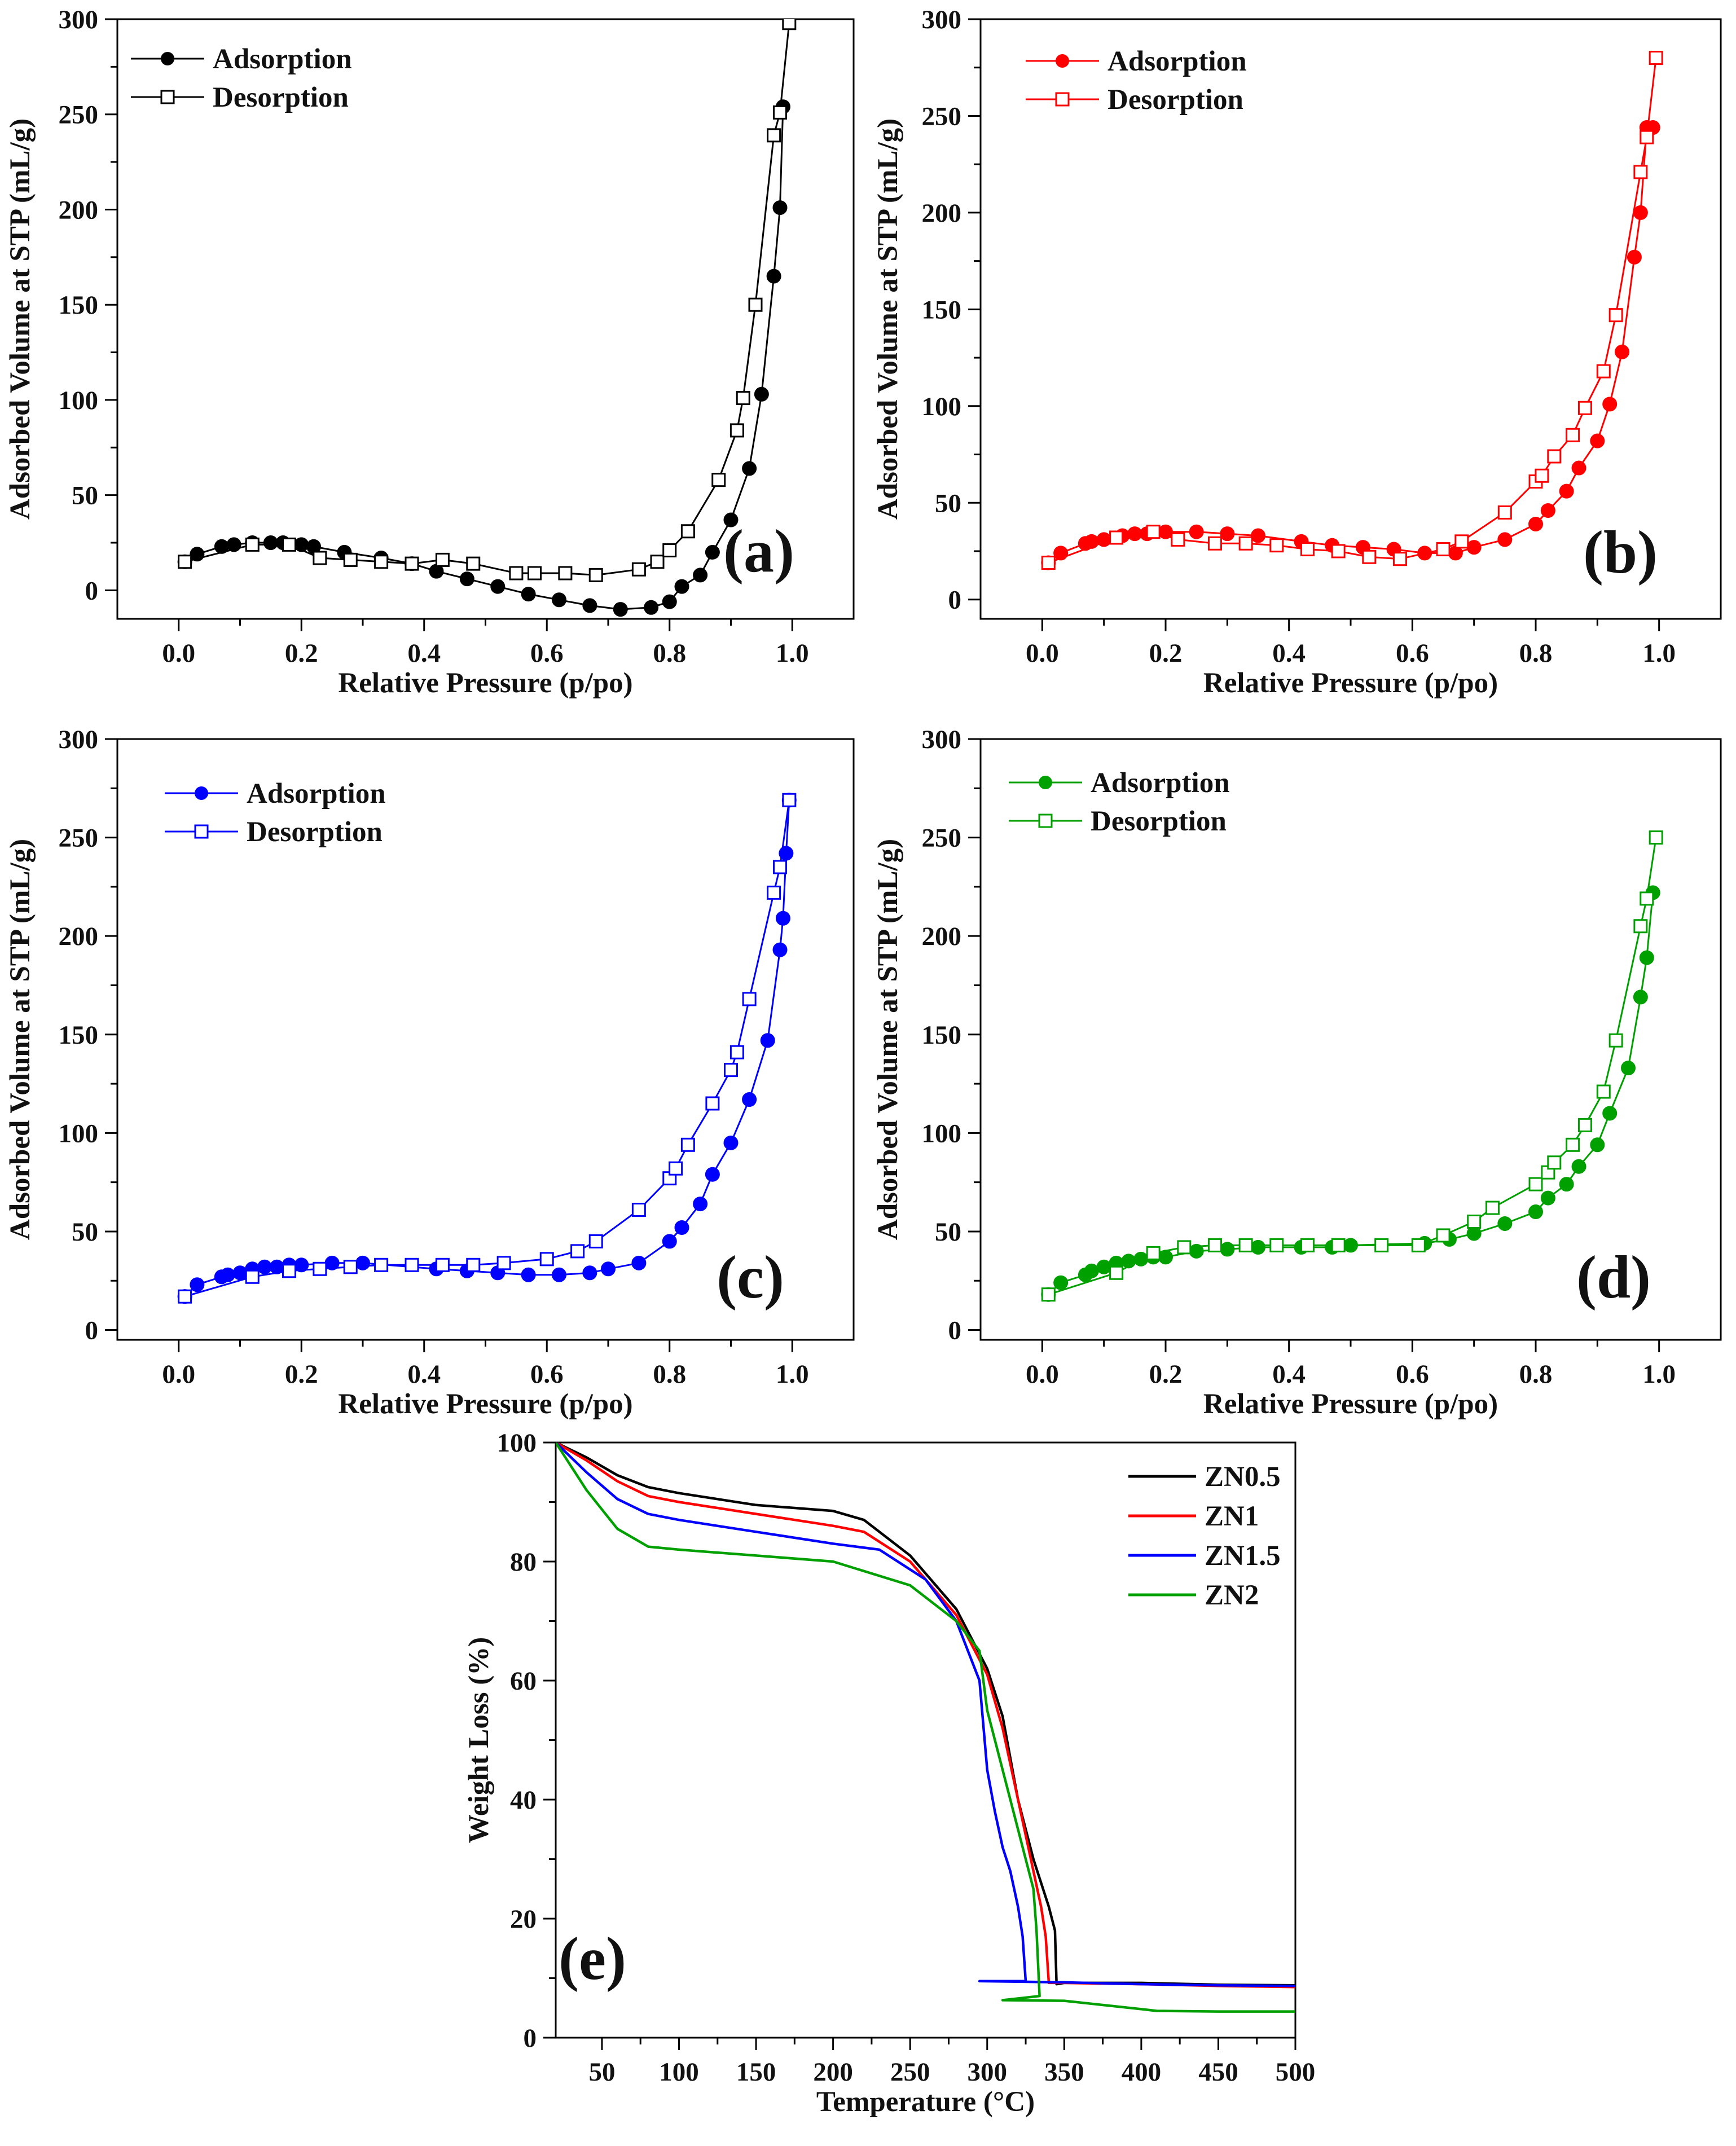 This screenshot has height=2146, width=1736. What do you see at coordinates (167, 97) in the screenshot?
I see `legend-marker` at bounding box center [167, 97].